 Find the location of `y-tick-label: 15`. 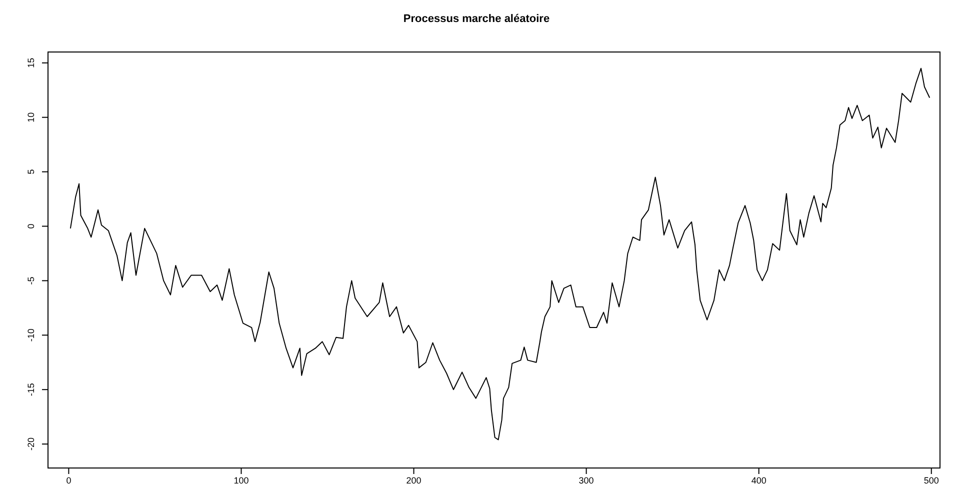

y-tick-label: 15 is located at coordinates (31, 63).